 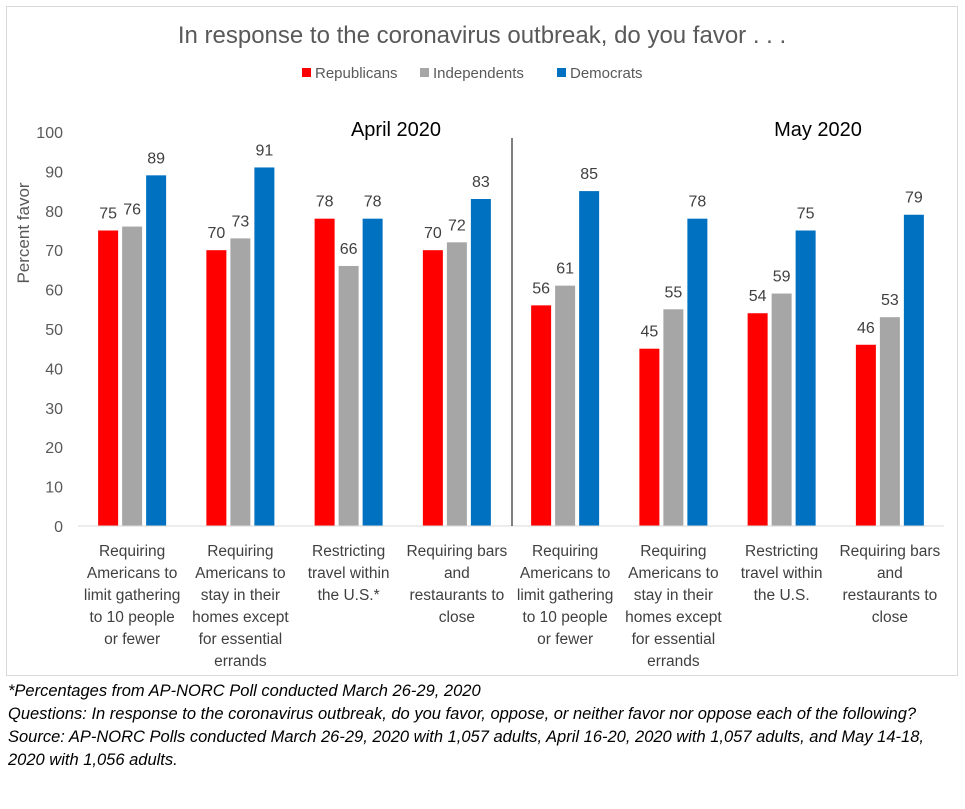 What do you see at coordinates (606, 73) in the screenshot?
I see `legend-label: Democrats` at bounding box center [606, 73].